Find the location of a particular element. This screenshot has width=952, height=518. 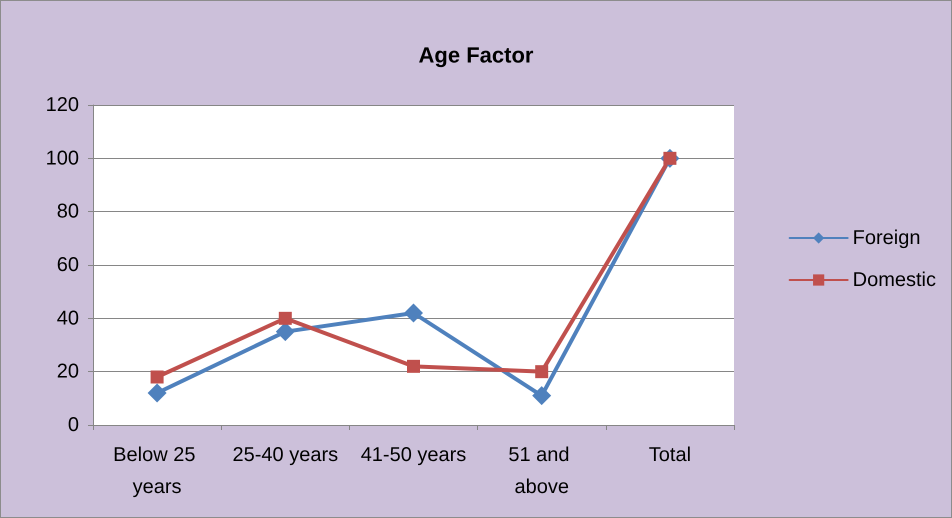

chart-title: Age Factor is located at coordinates (476, 55).